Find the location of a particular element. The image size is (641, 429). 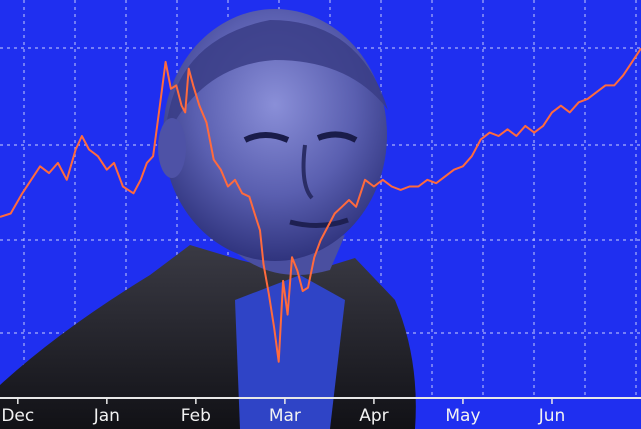

x-tick-label: Apr is located at coordinates (373, 416).